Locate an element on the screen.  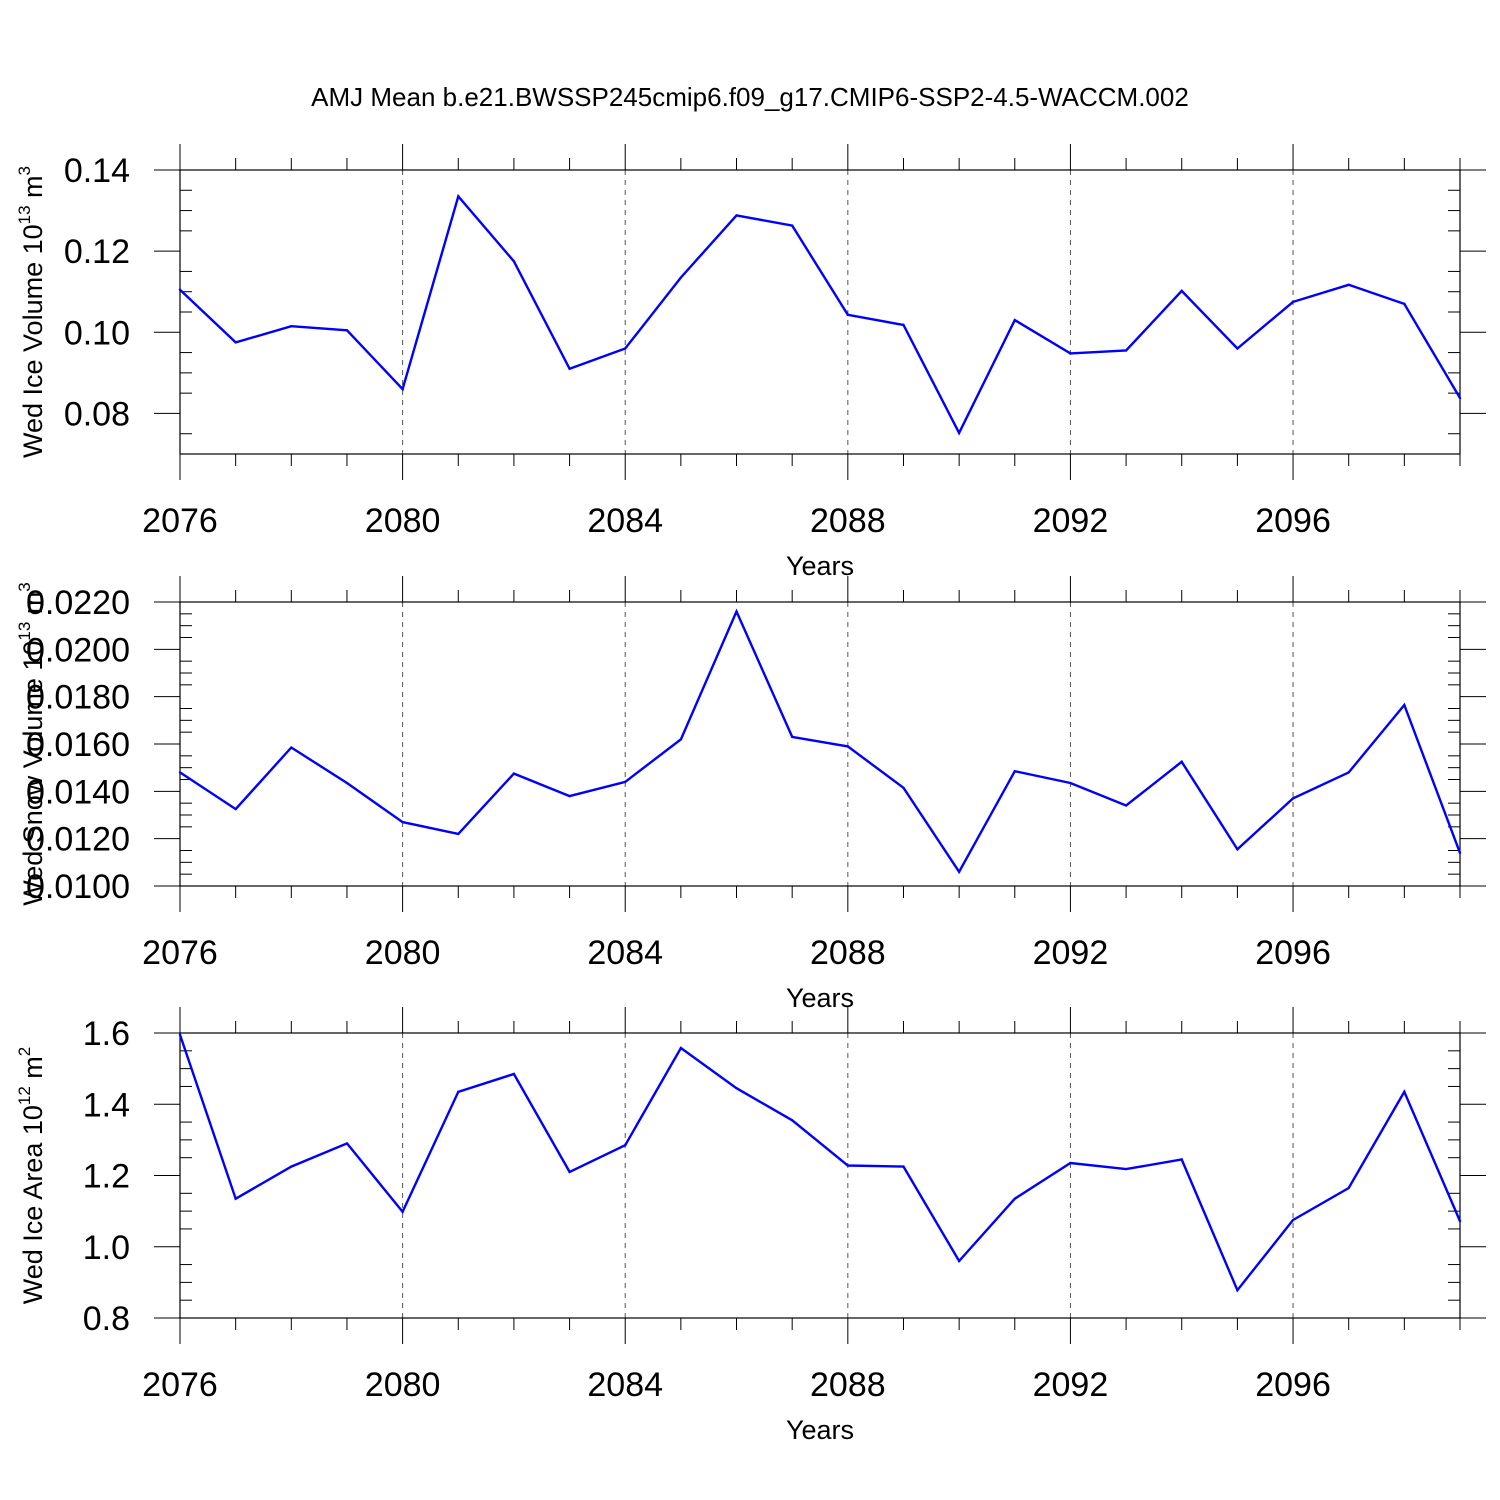
y-axis-label-text: Wed Snow Volume 10 is located at coordinates (33, 773).